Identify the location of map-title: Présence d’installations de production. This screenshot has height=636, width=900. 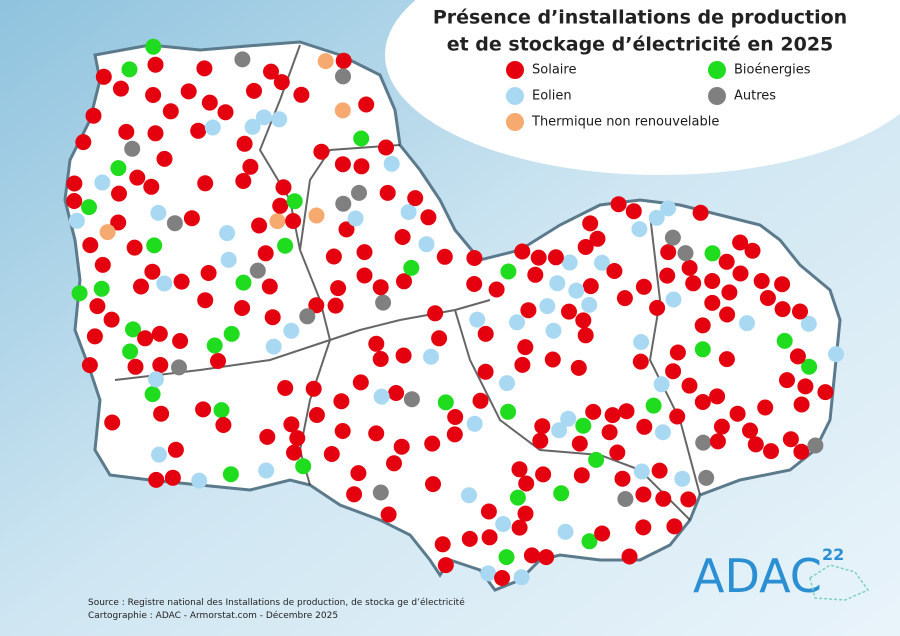
(640, 18).